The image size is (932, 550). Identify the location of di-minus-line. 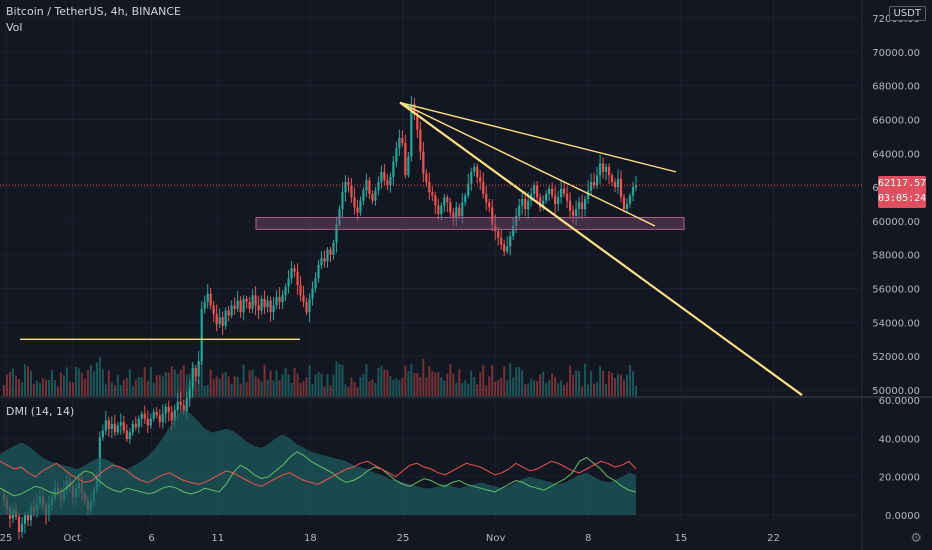
(318, 473).